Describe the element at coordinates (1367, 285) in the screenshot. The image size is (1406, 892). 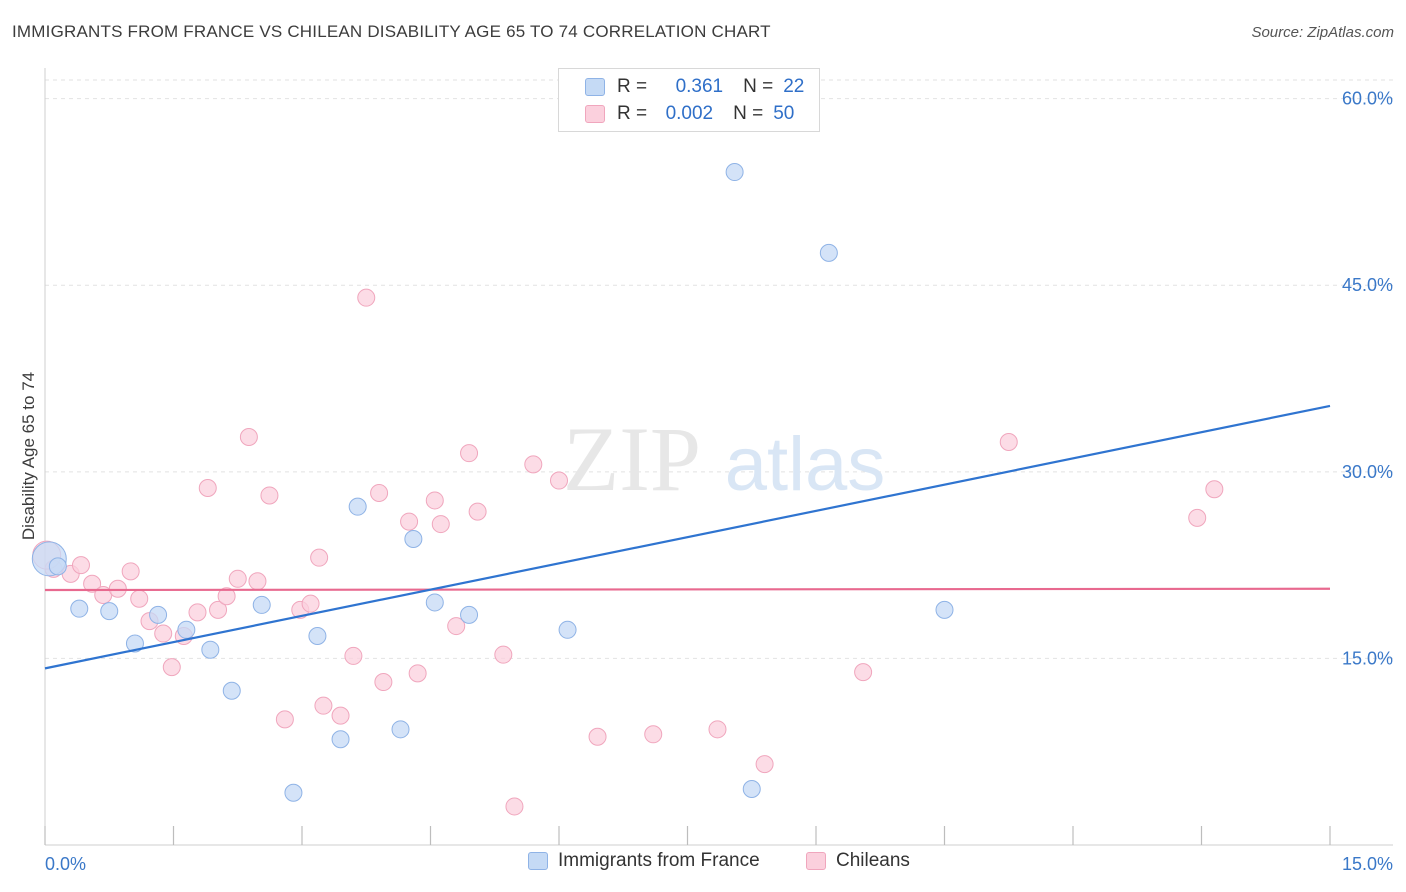
I see `y-tick-label: 45.0%` at that location.